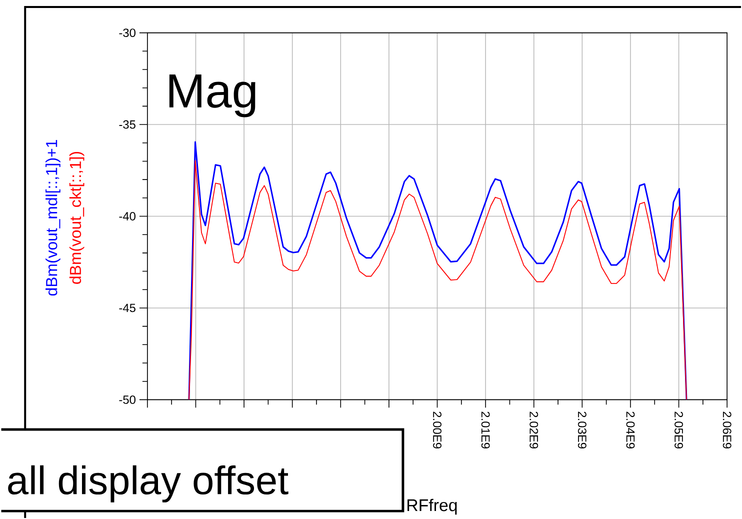 The height and width of the screenshot is (519, 742). Describe the element at coordinates (127, 33) in the screenshot. I see `y-tick-label: -30` at that location.